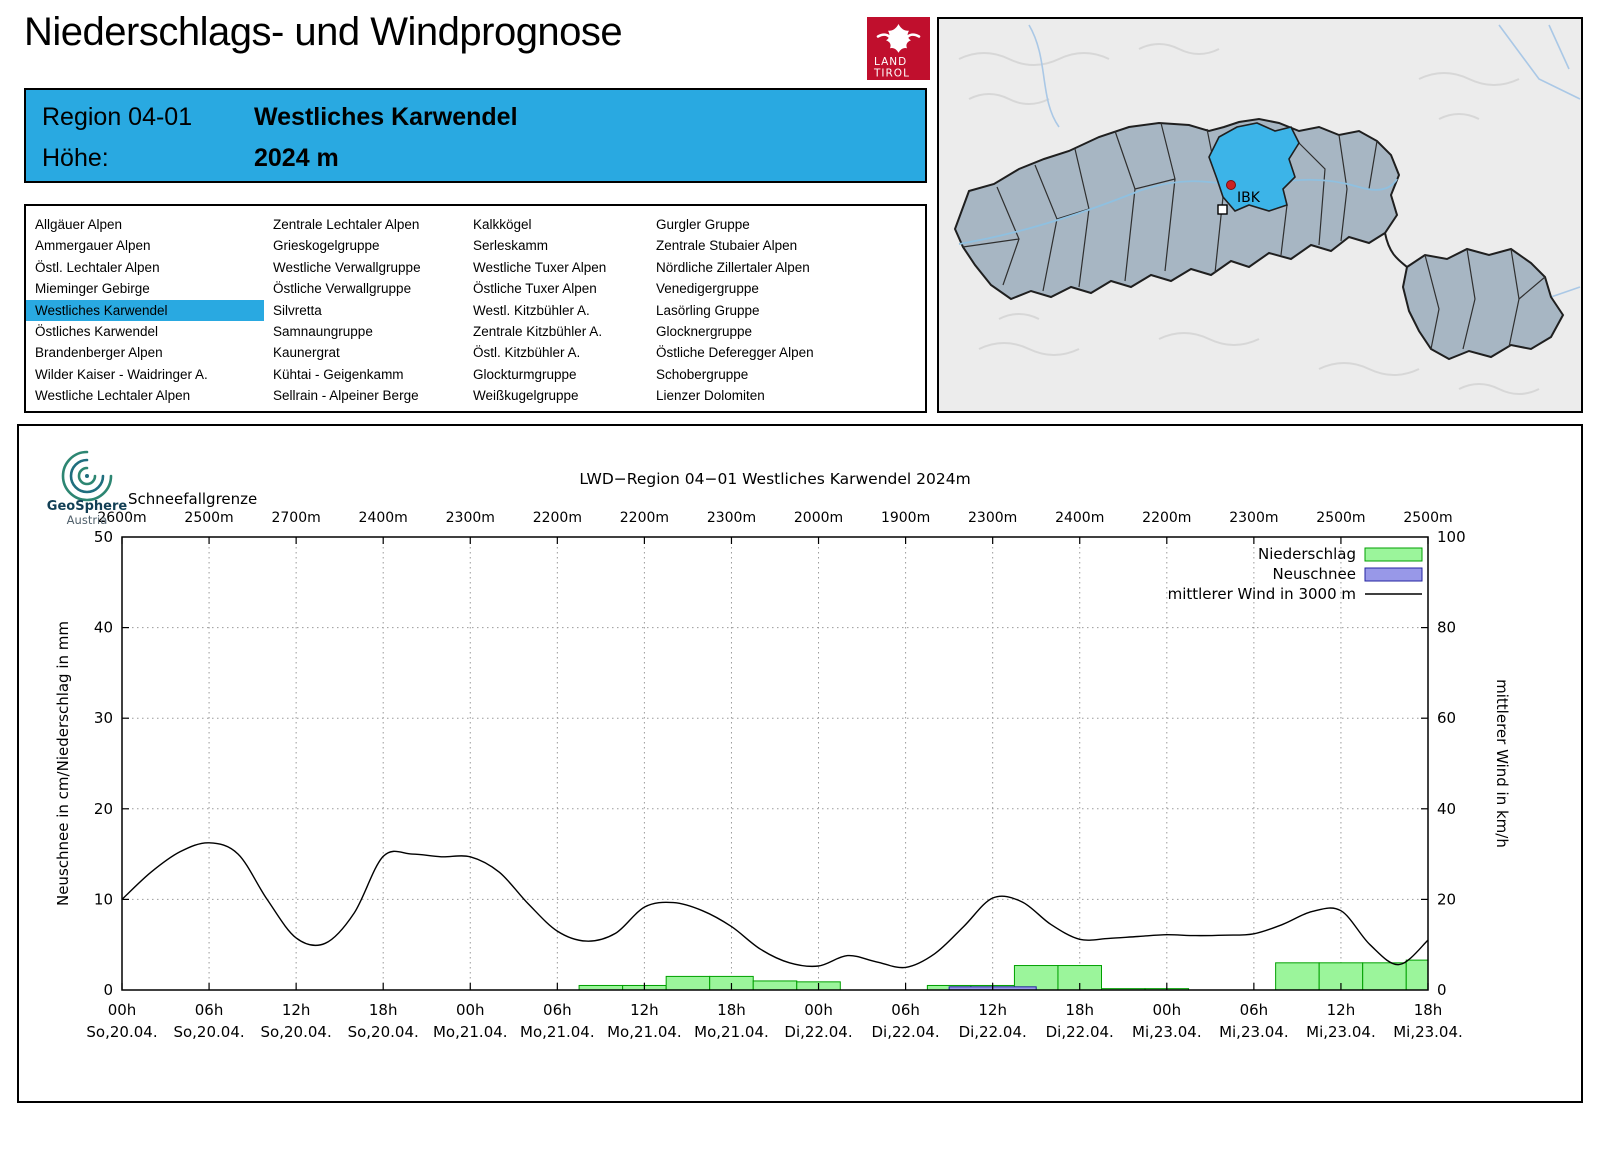  I want to click on legend-swatch-neuschnee, so click(1393, 574).